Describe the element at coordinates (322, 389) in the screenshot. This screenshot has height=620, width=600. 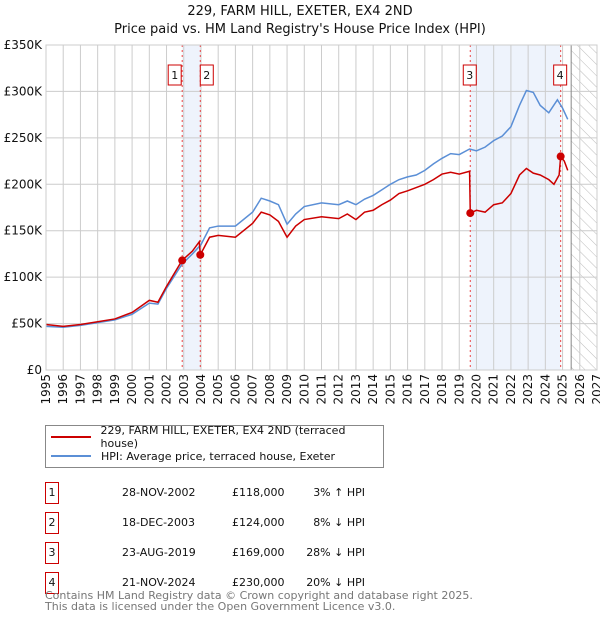
I see `x-tick-label: 2011` at that location.